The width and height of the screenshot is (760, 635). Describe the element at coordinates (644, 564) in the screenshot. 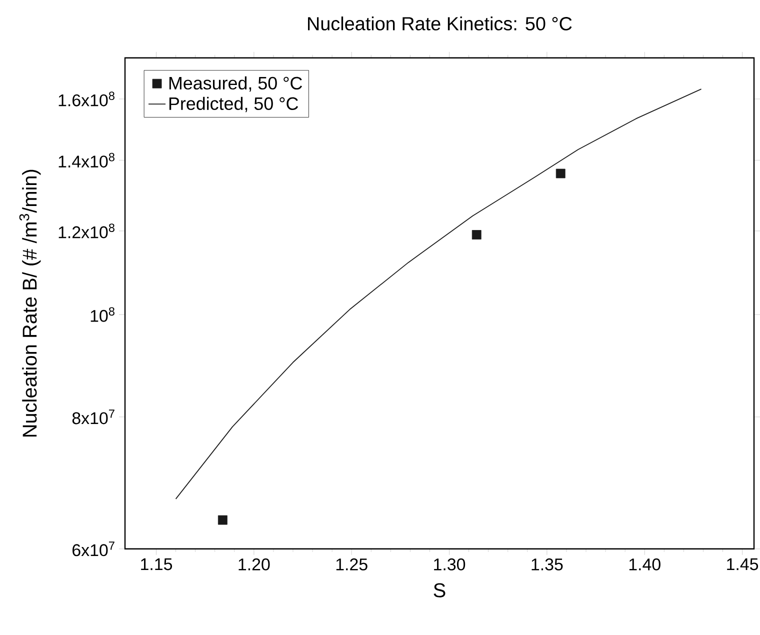

I see `x-tick-label: 1.40` at that location.